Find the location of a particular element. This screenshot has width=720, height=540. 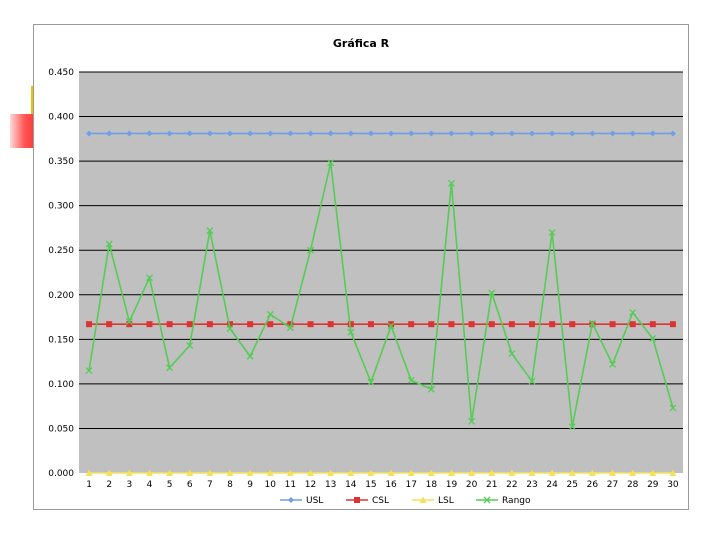

x-tick-label: 12 is located at coordinates (310, 485).